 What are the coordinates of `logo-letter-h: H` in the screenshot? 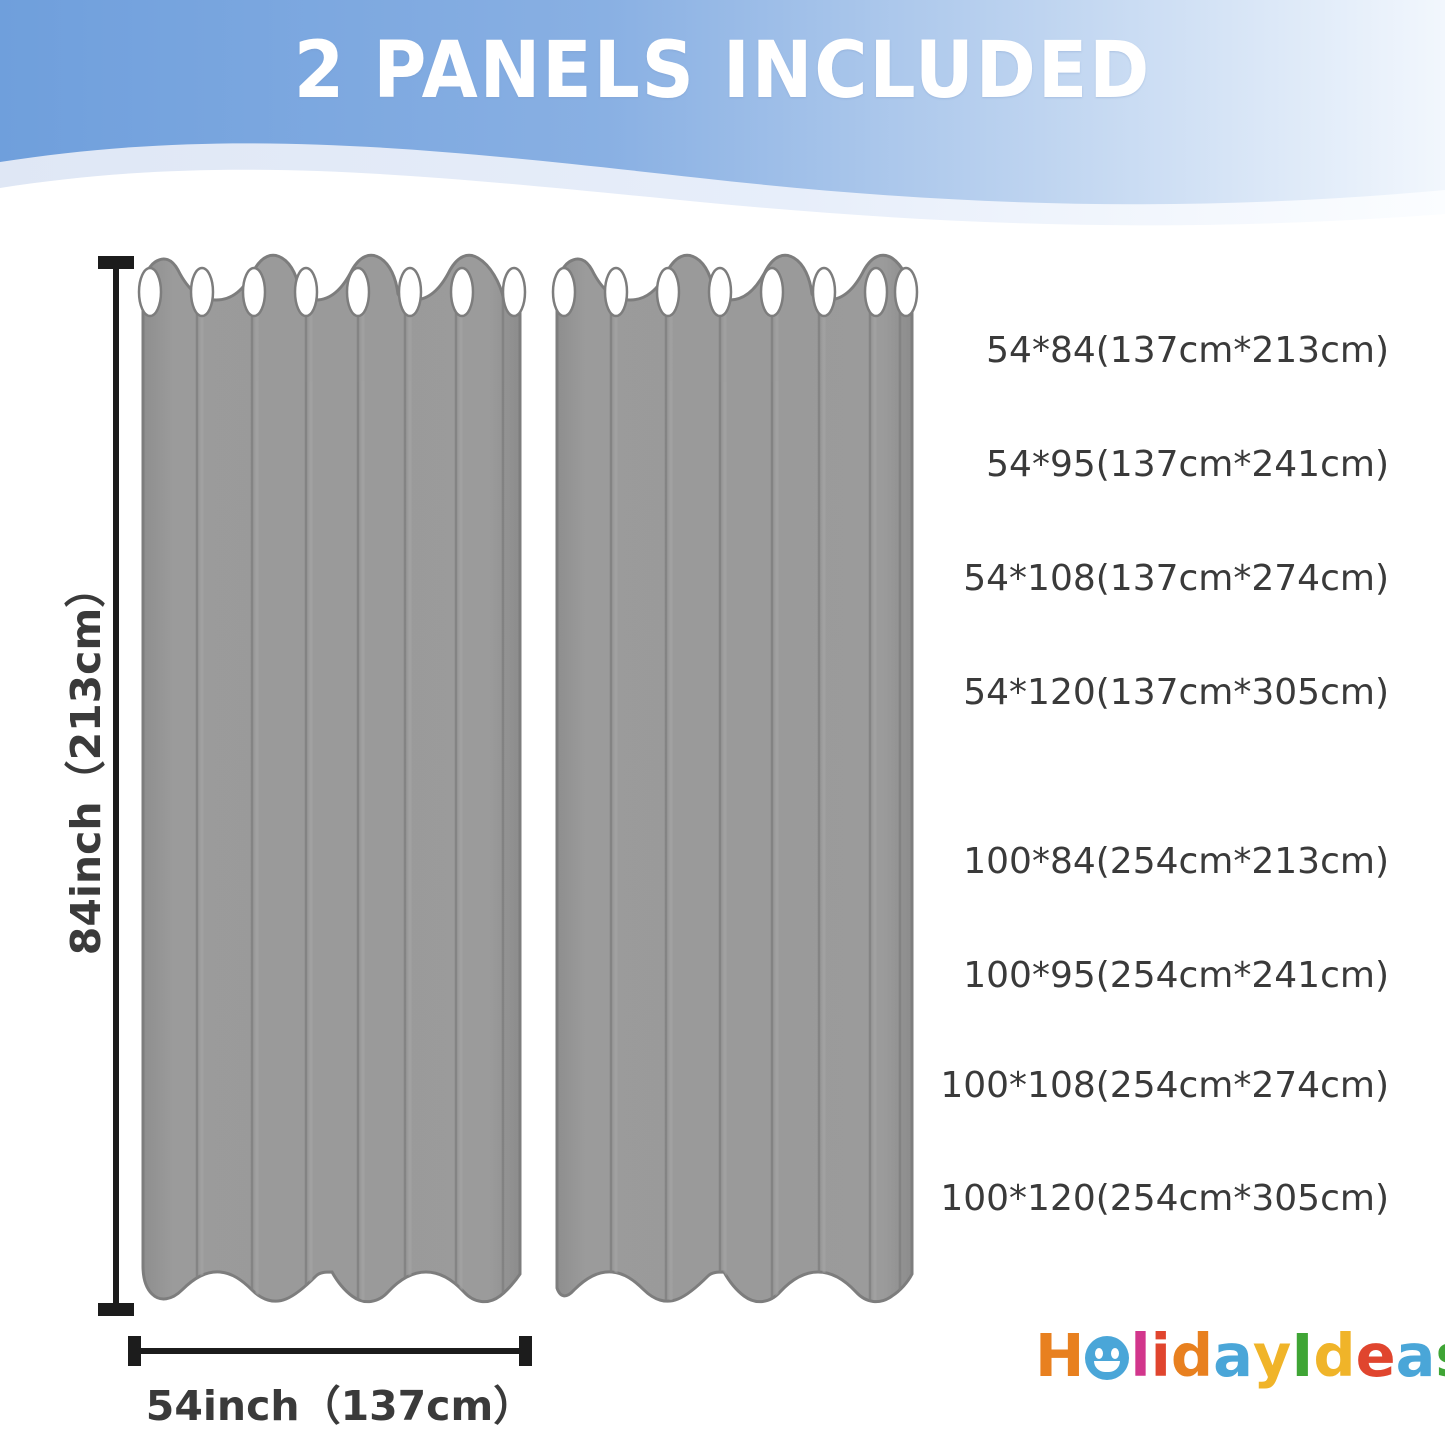 It's located at (1060, 1355).